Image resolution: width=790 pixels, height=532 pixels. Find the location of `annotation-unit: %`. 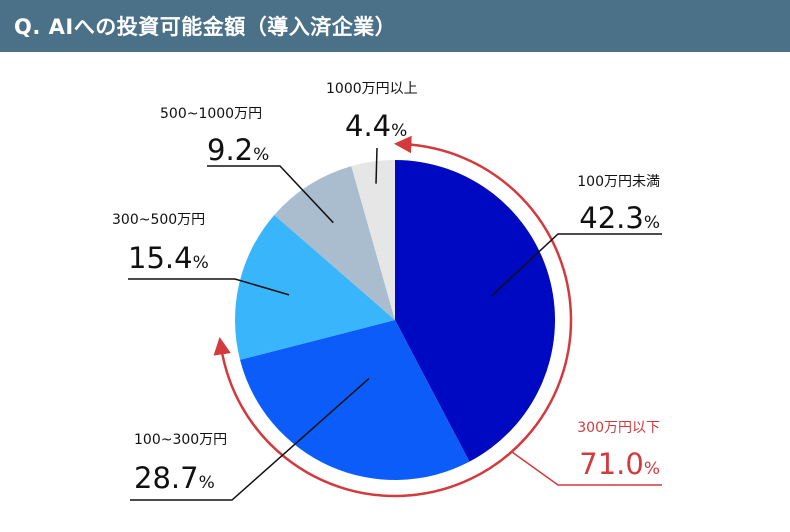

annotation-unit: % is located at coordinates (652, 469).